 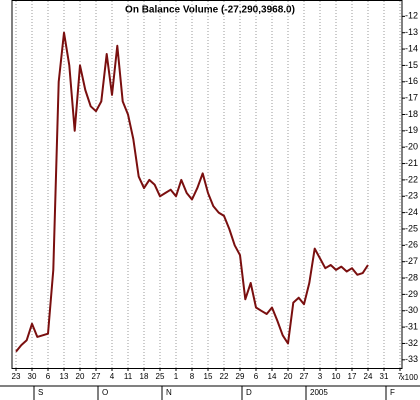 I want to click on month-label: S, so click(x=40, y=392).